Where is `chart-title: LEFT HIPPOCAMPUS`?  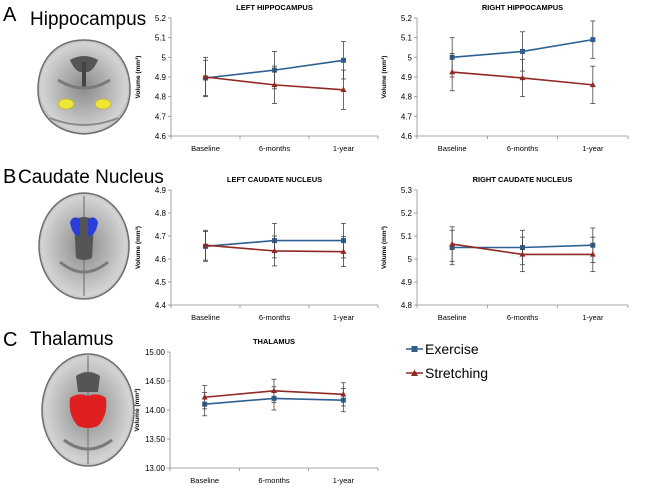 chart-title: LEFT HIPPOCAMPUS is located at coordinates (274, 7).